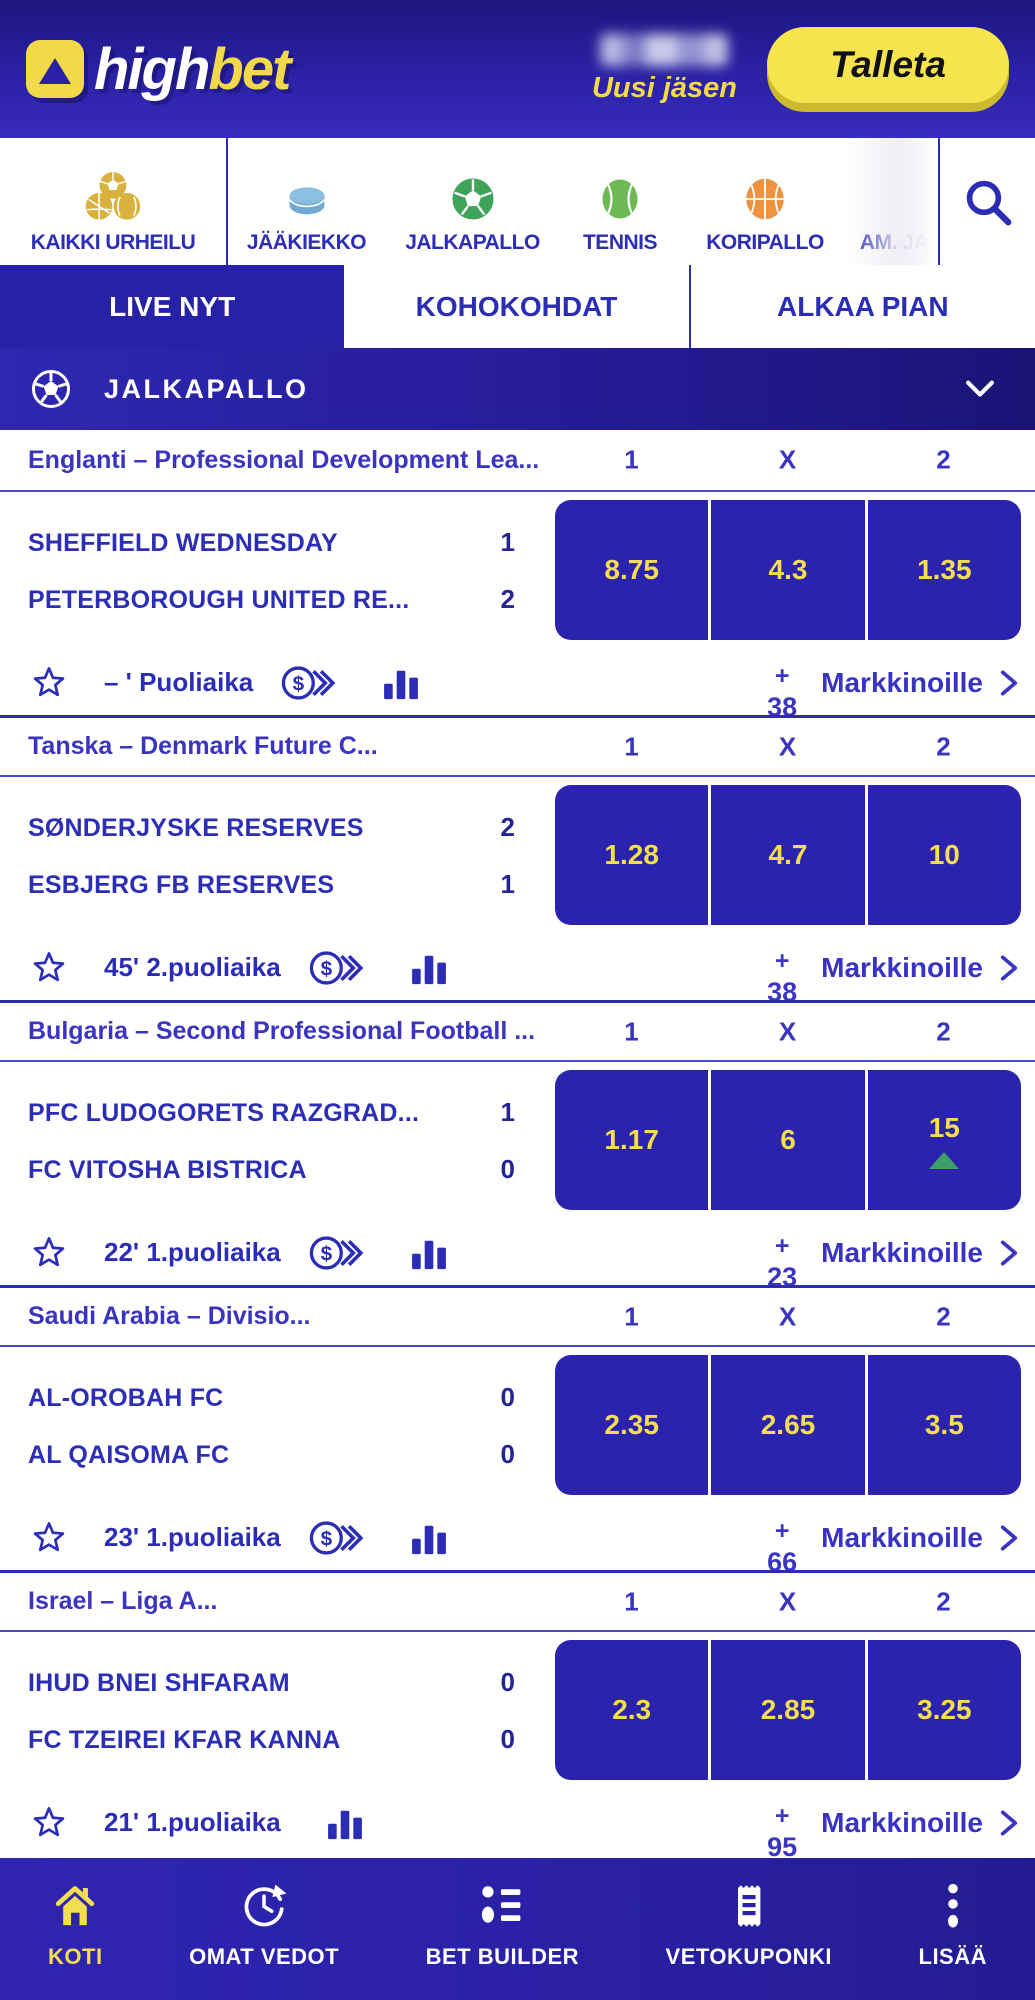  I want to click on star-icon, so click(49, 1538).